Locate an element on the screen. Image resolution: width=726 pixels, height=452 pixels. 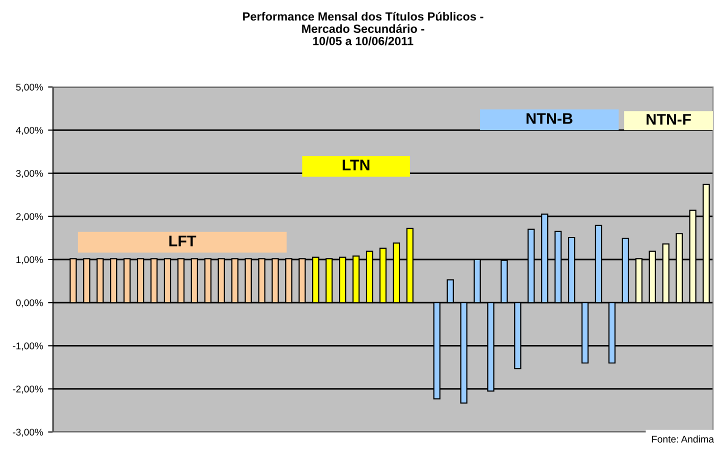
chart-title: Performance Mensal dos Títulos Públicos - Mercado Secundário - 10/05 a 10/06/2011 is located at coordinates (363, 29).